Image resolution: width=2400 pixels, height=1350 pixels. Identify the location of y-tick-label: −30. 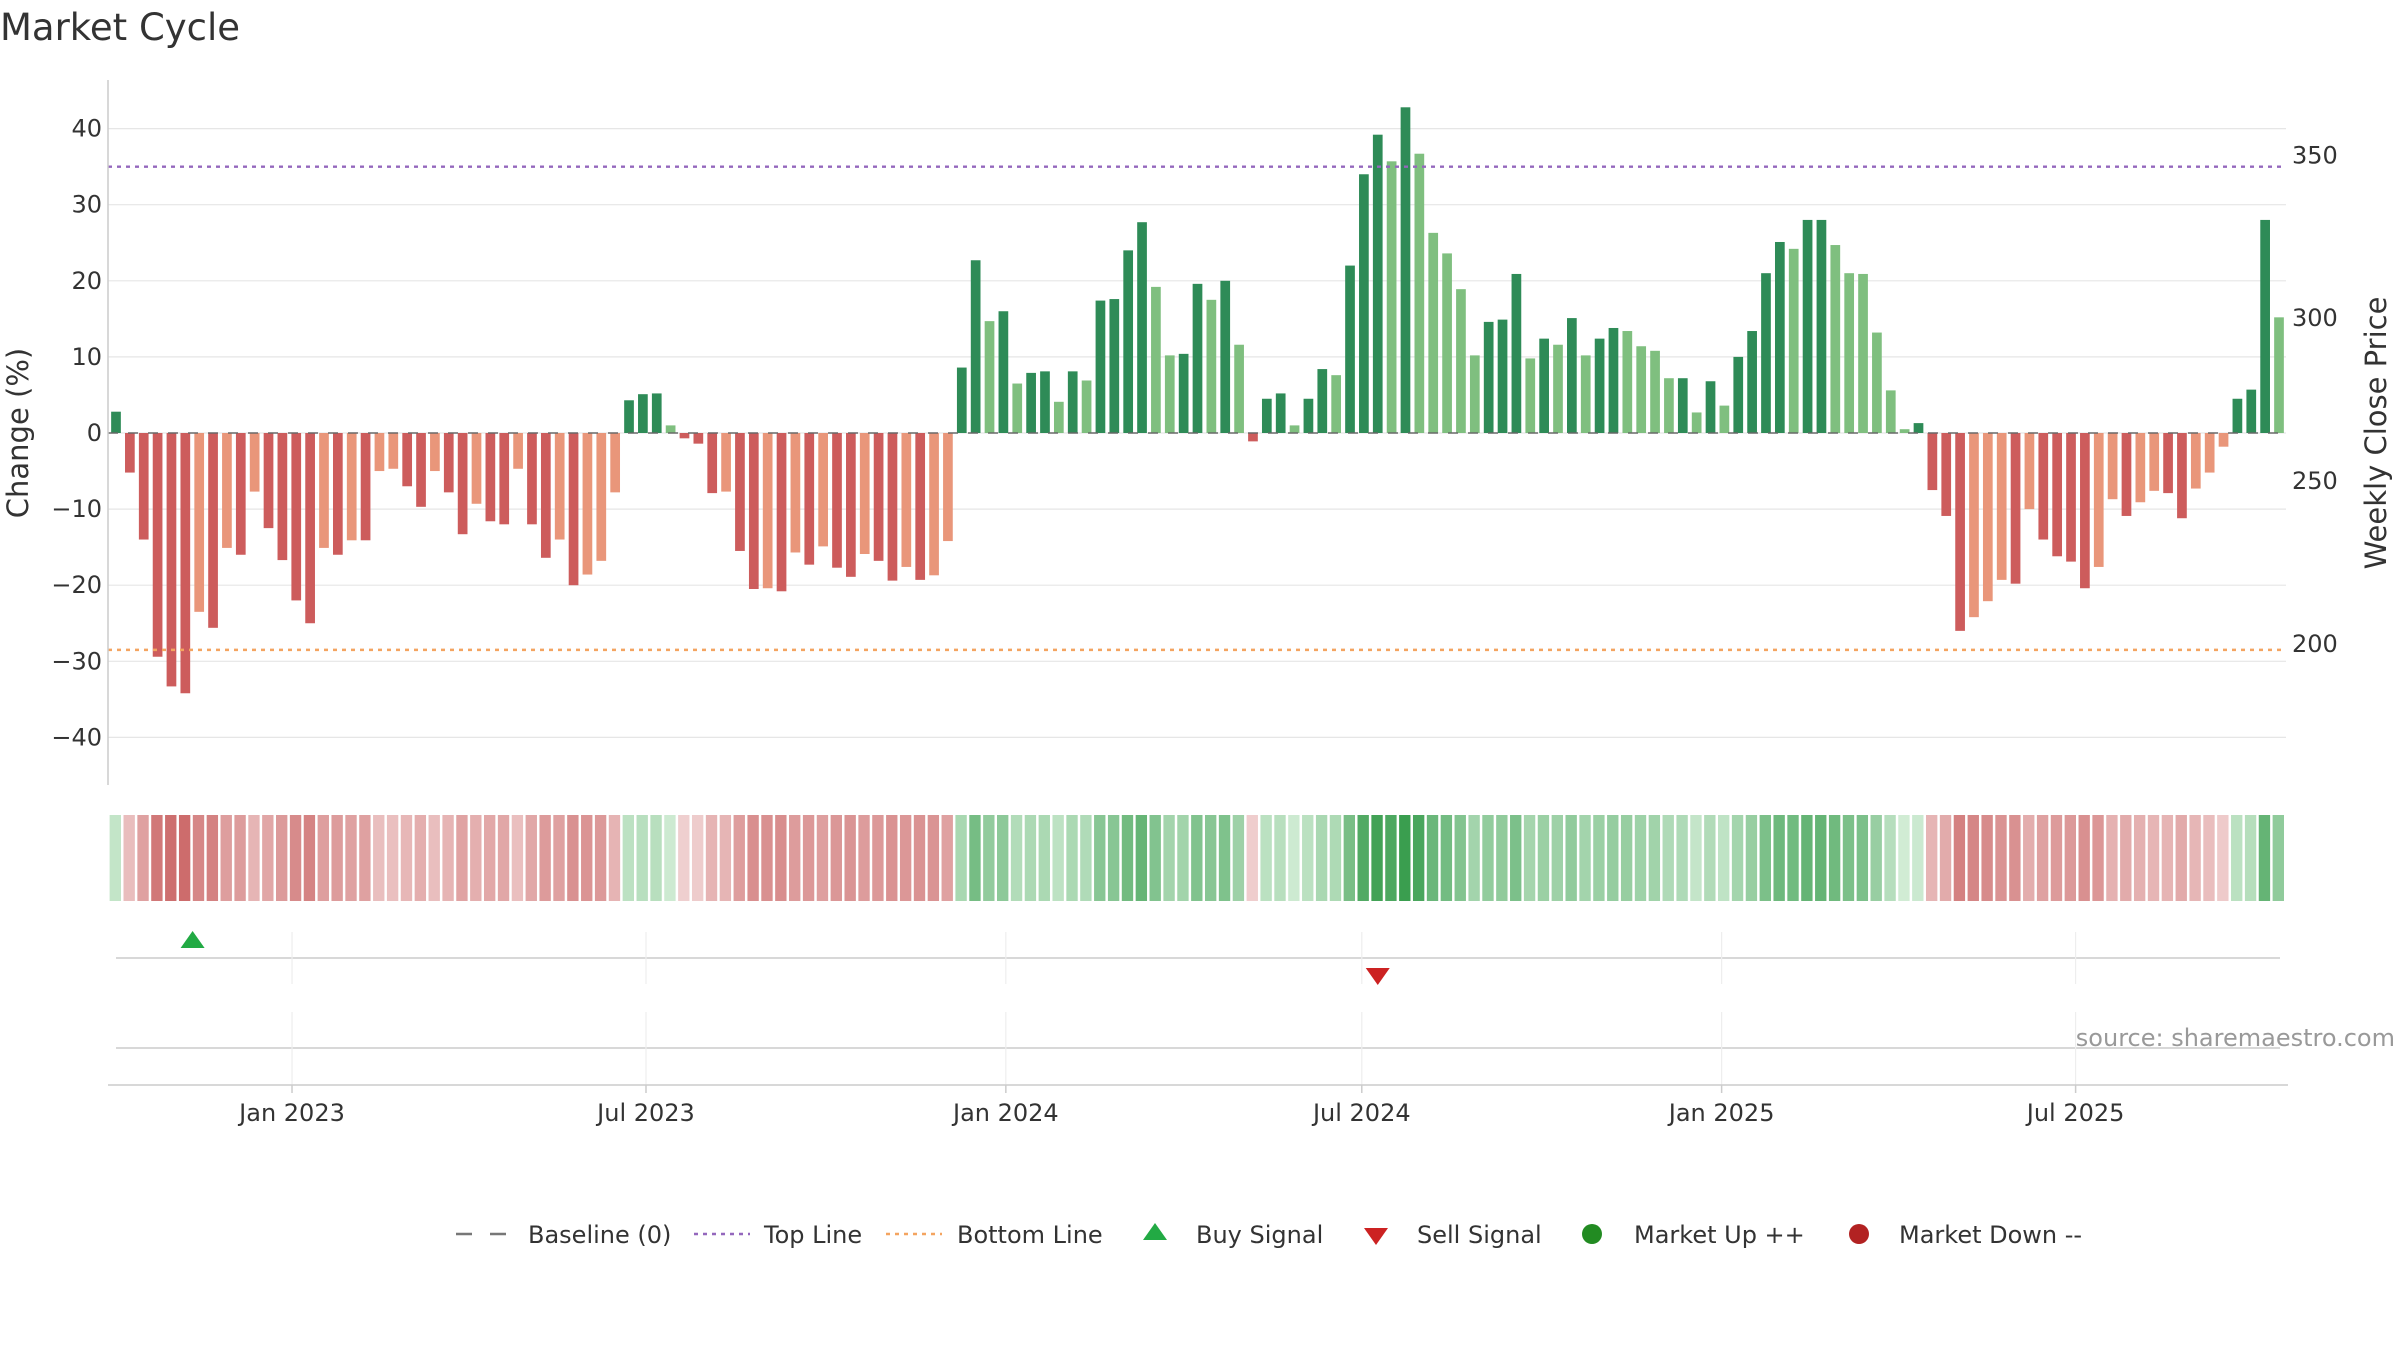
(76, 661).